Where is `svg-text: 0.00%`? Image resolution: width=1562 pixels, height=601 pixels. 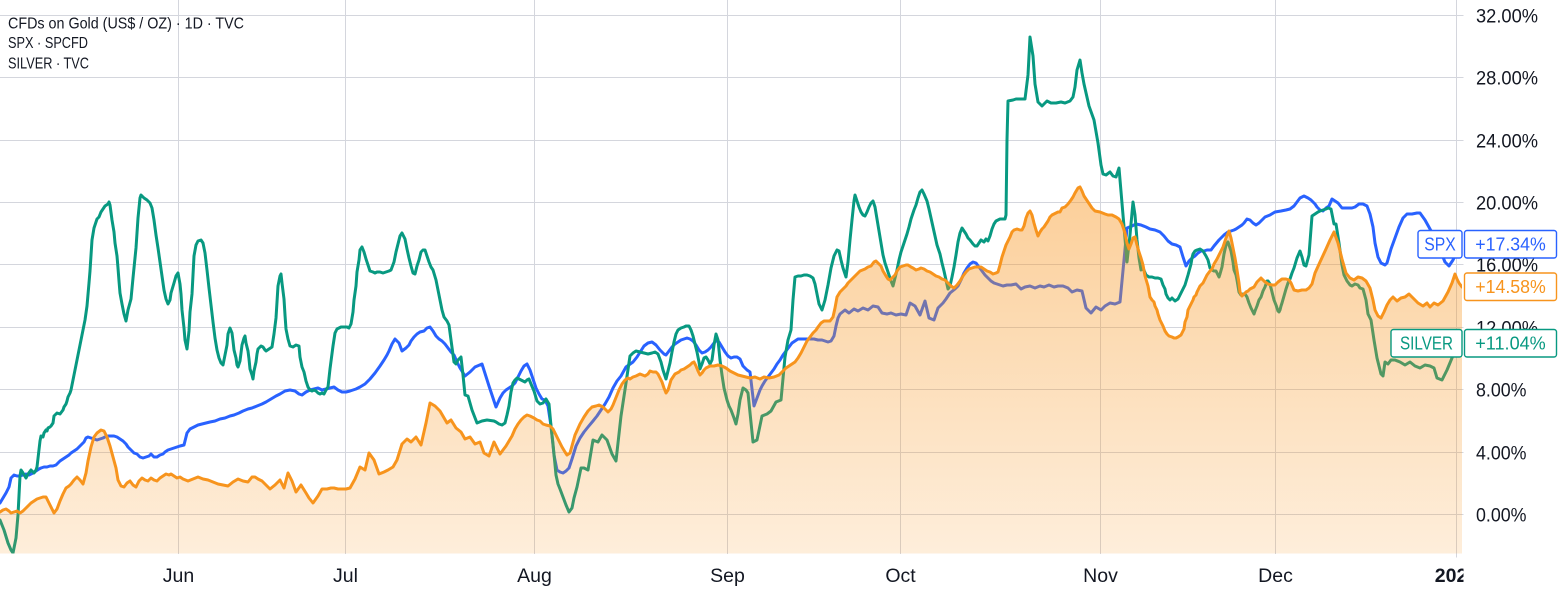
svg-text: 0.00% is located at coordinates (1501, 515).